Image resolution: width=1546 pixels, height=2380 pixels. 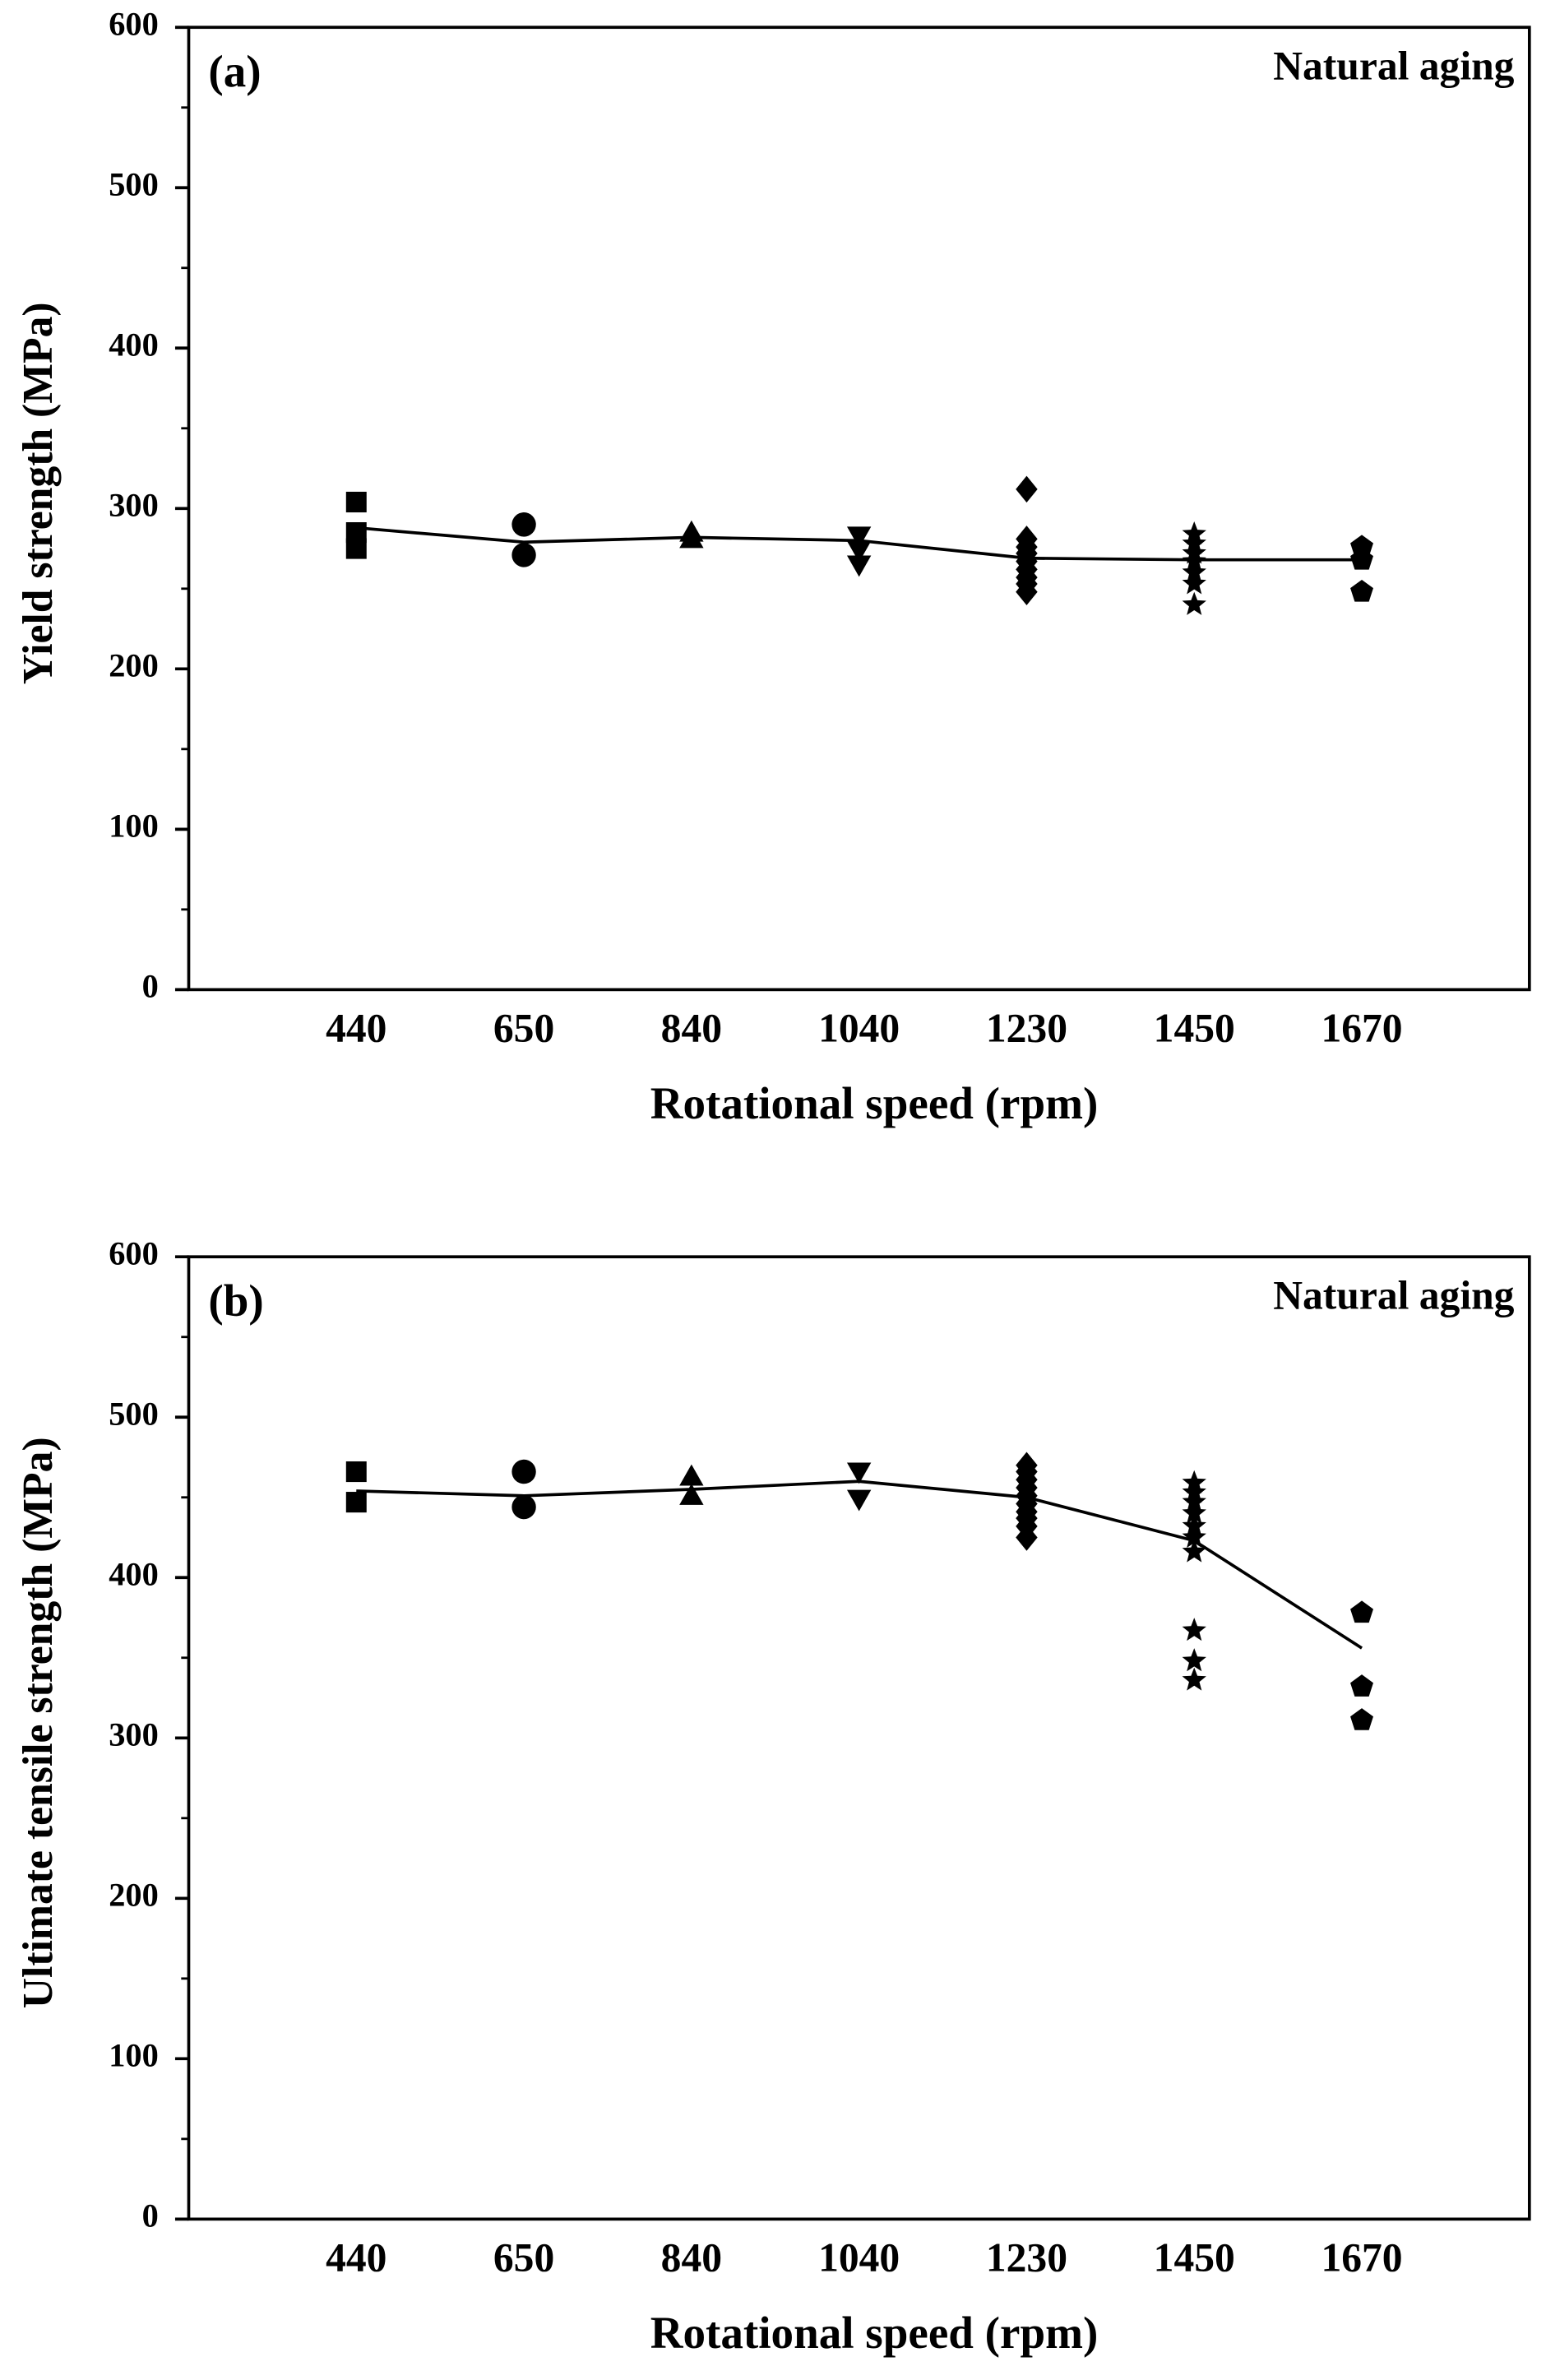 What do you see at coordinates (38, 1722) in the screenshot?
I see `y-axis-title: Ultimate tensile strength (MPa)` at bounding box center [38, 1722].